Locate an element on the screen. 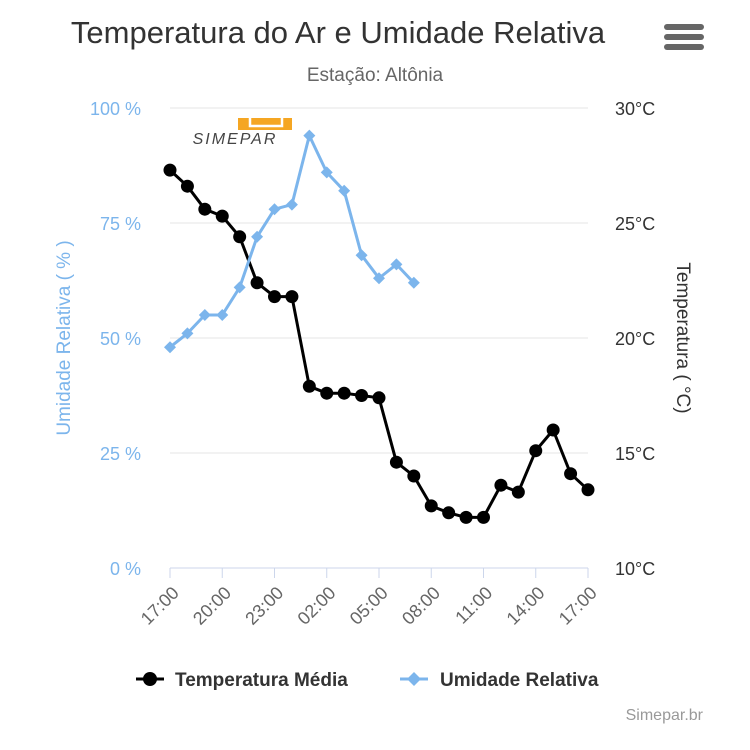 Image resolution: width=750 pixels, height=750 pixels. legend-marker-umidade is located at coordinates (414, 679).